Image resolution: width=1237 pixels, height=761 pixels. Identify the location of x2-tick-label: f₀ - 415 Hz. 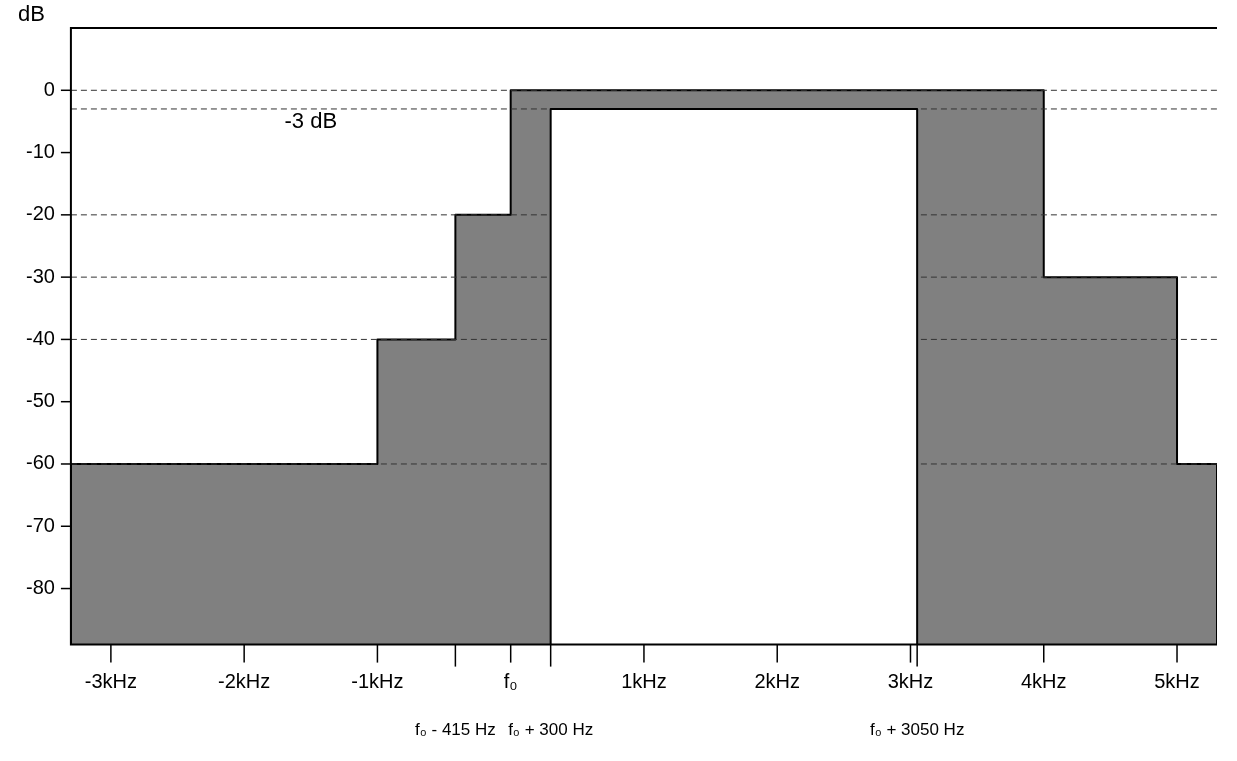
(455, 730).